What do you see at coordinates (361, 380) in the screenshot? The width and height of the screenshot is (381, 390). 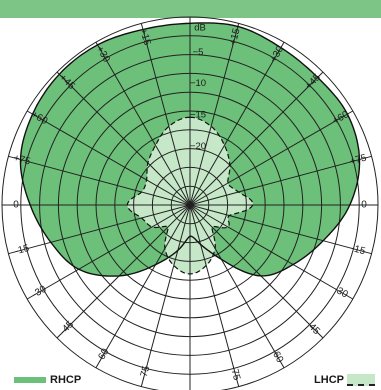 I see `legend-swatch-lhcp` at bounding box center [361, 380].